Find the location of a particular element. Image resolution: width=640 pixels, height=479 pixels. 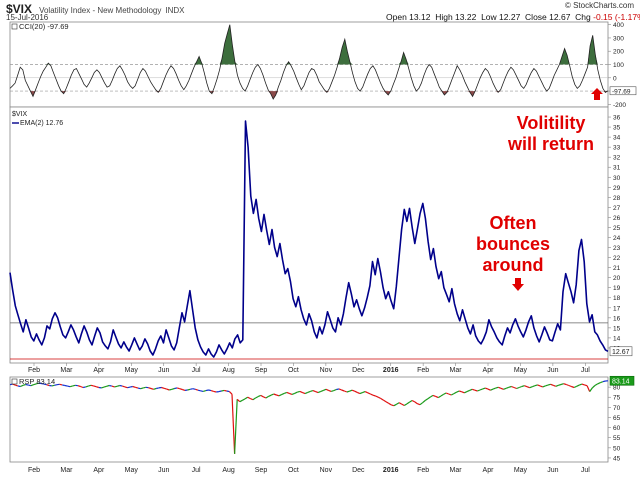

rsp-month-label: Jun is located at coordinates (163, 470).